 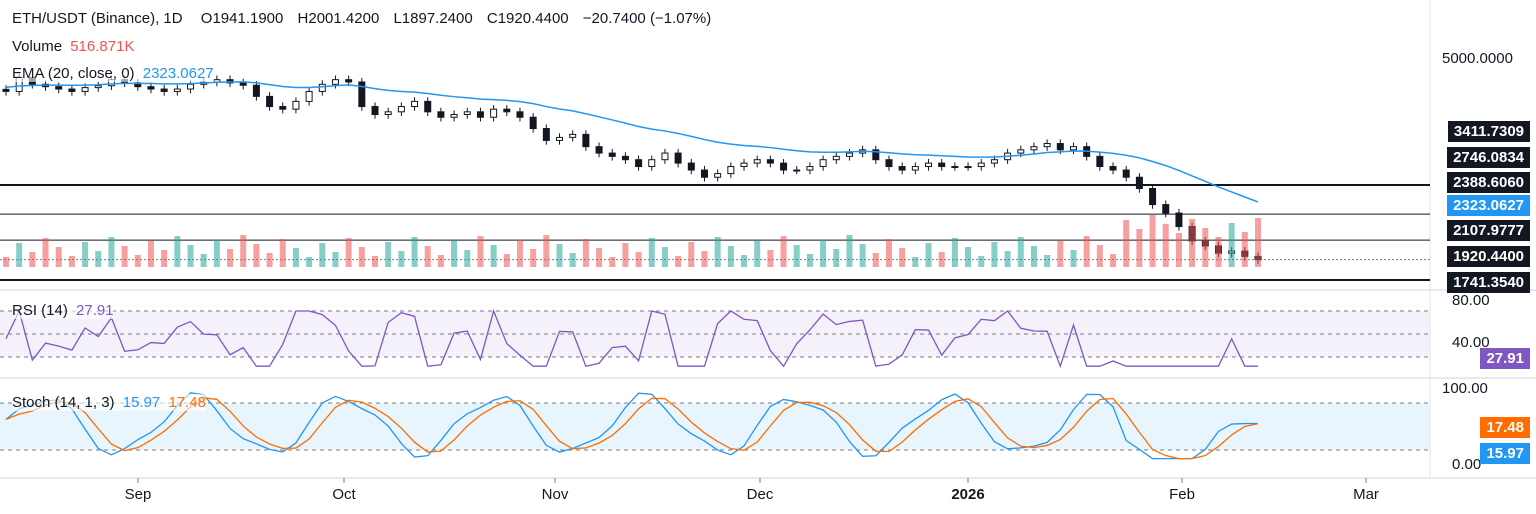 What do you see at coordinates (715, 426) in the screenshot?
I see `stoch-band` at bounding box center [715, 426].